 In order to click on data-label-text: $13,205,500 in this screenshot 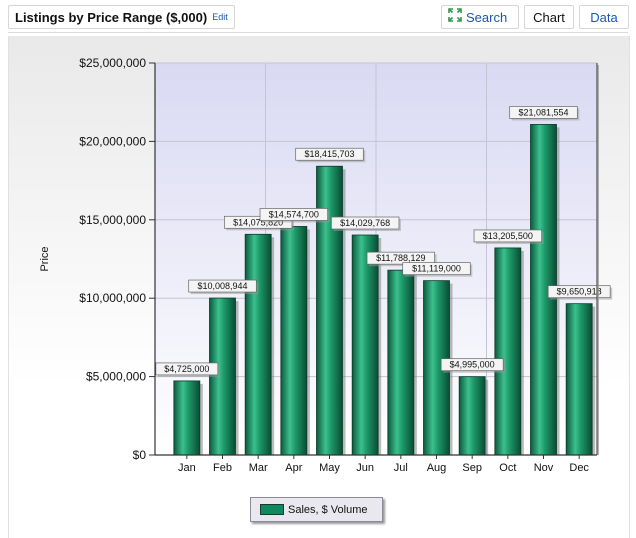, I will do `click(508, 236)`.